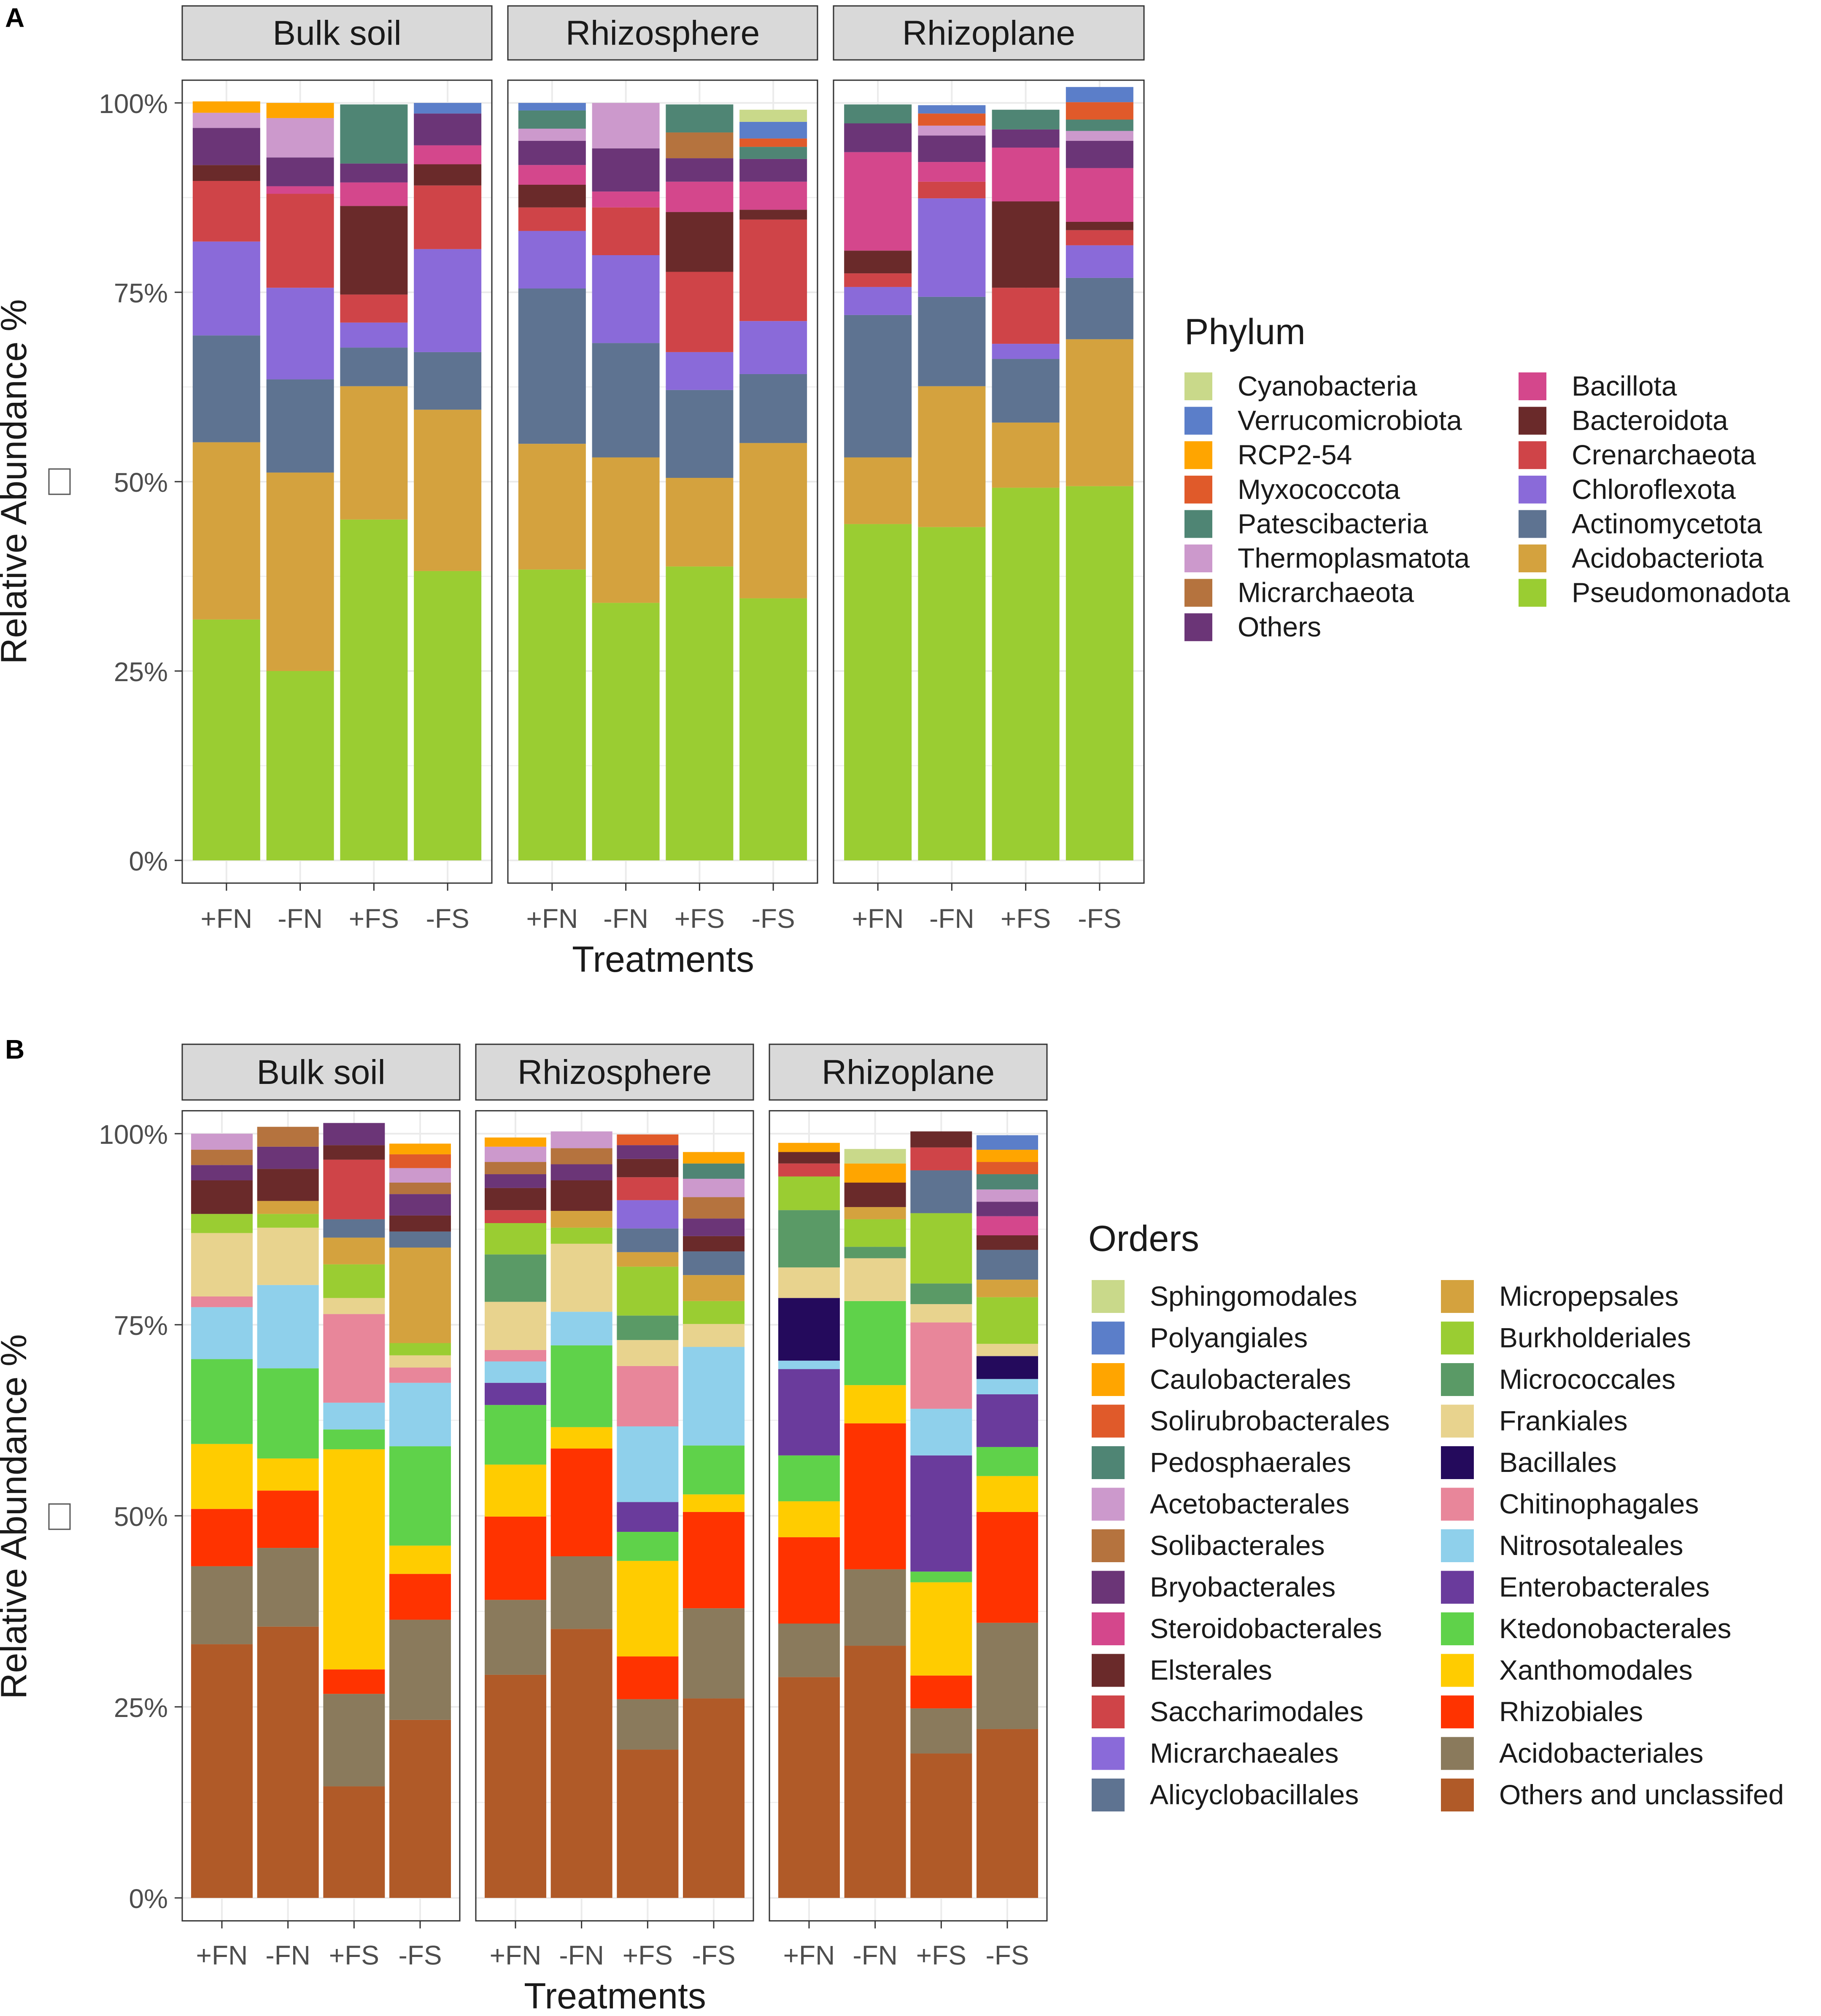 The height and width of the screenshot is (2016, 1821). What do you see at coordinates (515, 1217) in the screenshot?
I see `bar-segment-rhizosphere-fn-saccharimodales` at bounding box center [515, 1217].